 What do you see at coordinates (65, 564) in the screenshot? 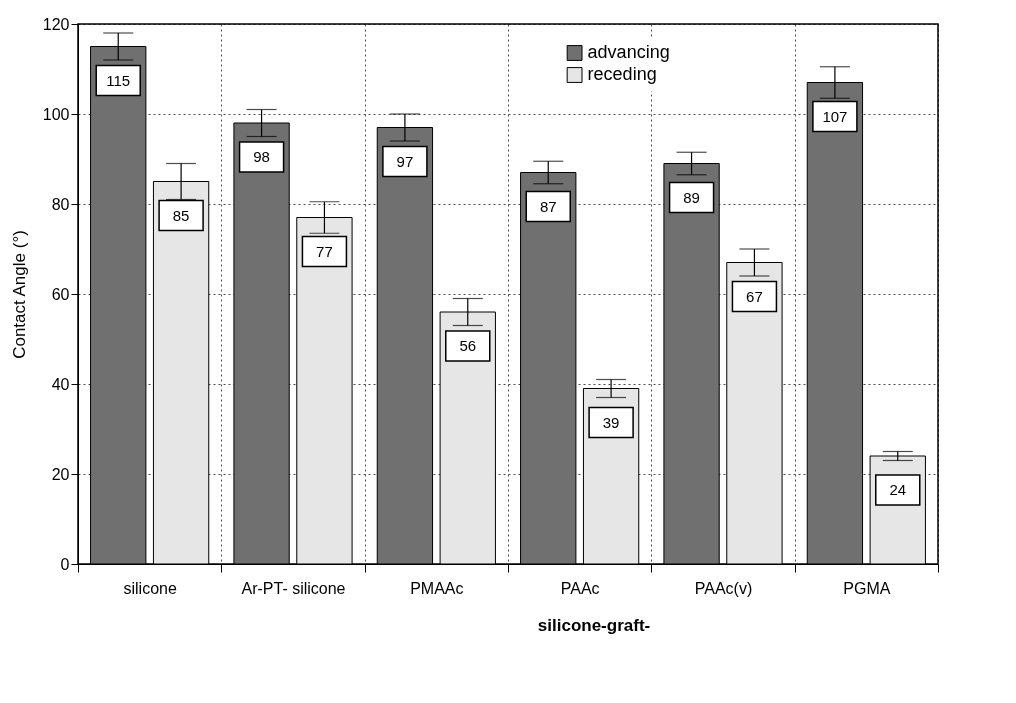
I see `y-tick-label: 0` at bounding box center [65, 564].